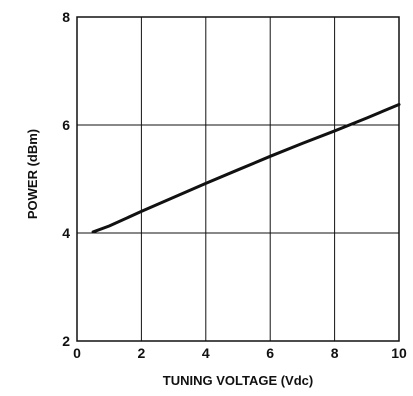 This screenshot has width=413, height=396. I want to click on x-axis-title: TUNING VOLTAGE (Vdc), so click(238, 380).